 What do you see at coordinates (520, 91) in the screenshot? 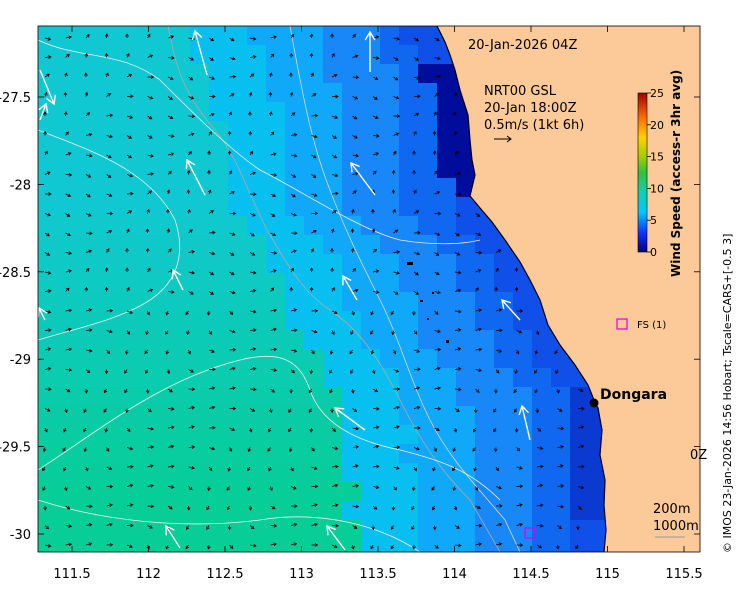
I see `legend-model: NRT00 GSL` at bounding box center [520, 91].